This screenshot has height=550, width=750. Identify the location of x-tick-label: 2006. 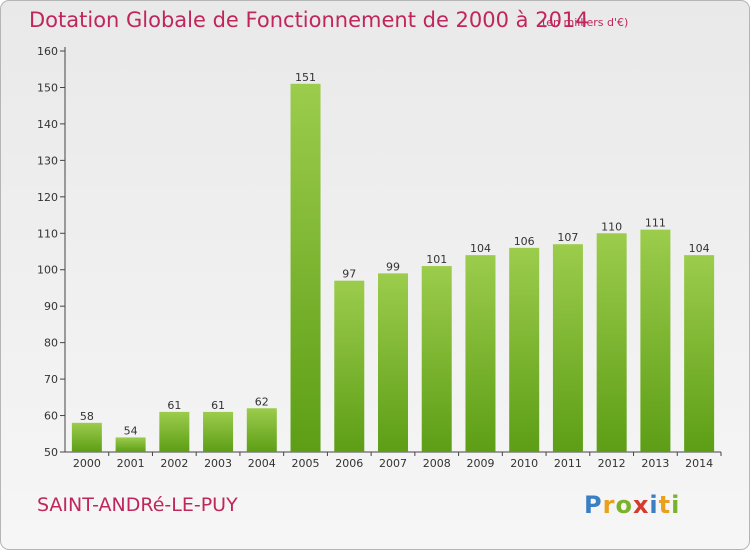
(349, 463).